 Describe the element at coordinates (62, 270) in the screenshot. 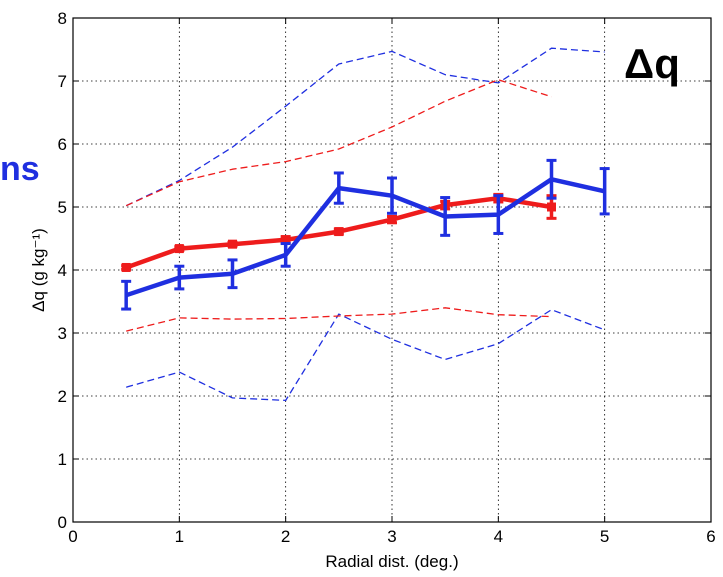

I see `y-tick-label: 4` at that location.